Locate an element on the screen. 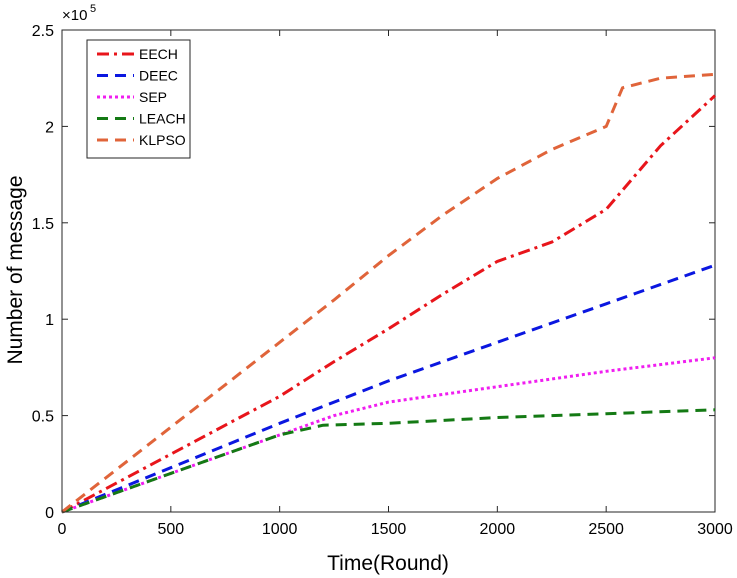  y-tick-label: 1 is located at coordinates (49, 320).